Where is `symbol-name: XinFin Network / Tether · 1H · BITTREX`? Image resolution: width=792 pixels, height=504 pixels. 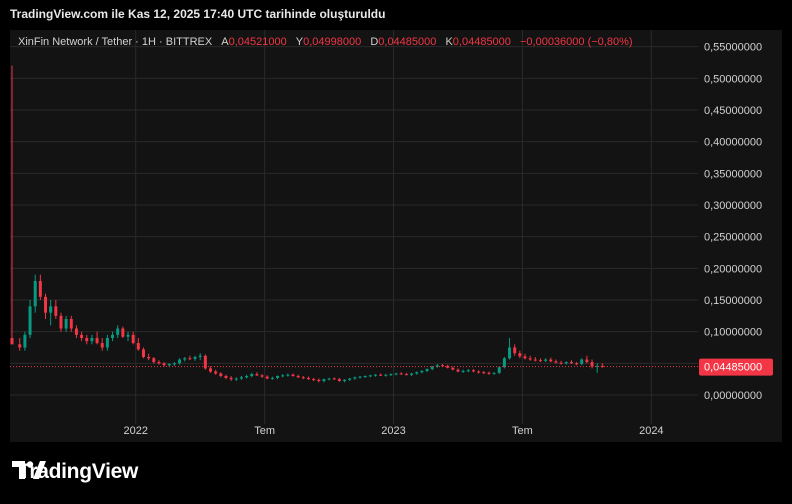
symbol-name: XinFin Network / Tether · 1H · BITTREX is located at coordinates (115, 42).